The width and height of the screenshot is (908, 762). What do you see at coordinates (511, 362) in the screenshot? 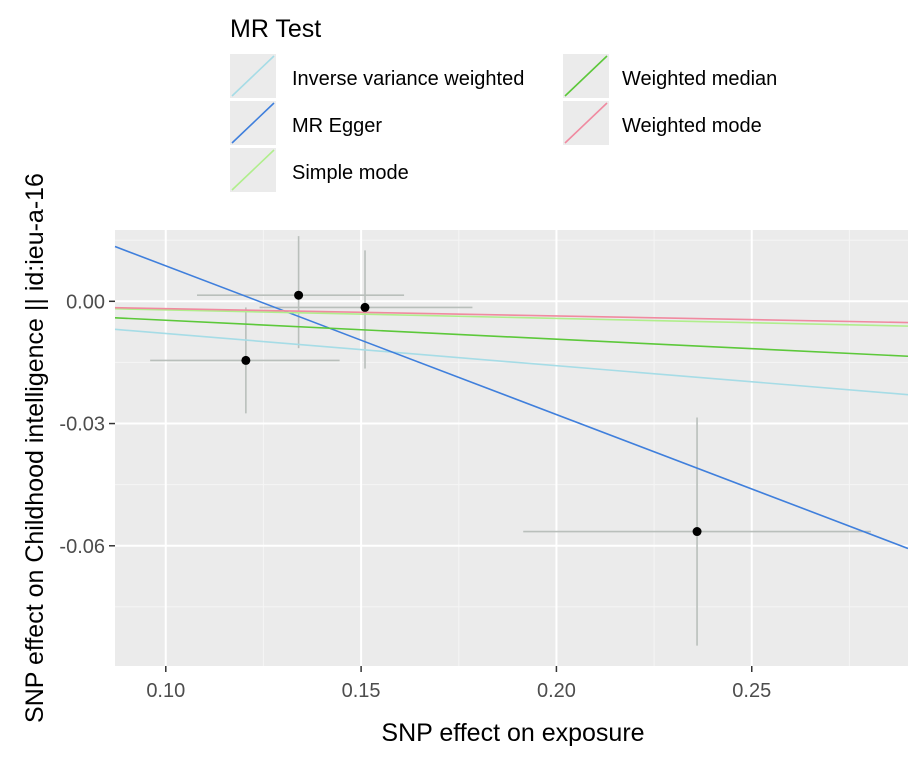
I see `regression-line-inverse-variance-weighted` at bounding box center [511, 362].